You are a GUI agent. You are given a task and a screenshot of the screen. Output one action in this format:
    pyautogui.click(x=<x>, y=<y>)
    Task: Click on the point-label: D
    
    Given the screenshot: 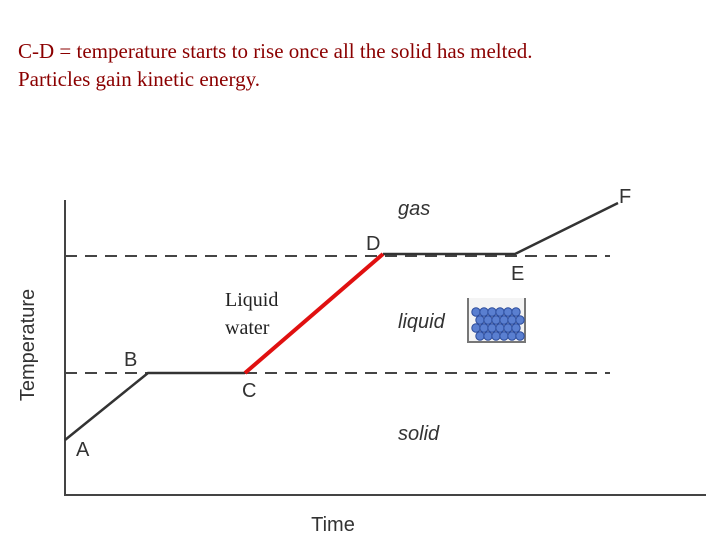 What is the action you would take?
    pyautogui.click(x=373, y=244)
    